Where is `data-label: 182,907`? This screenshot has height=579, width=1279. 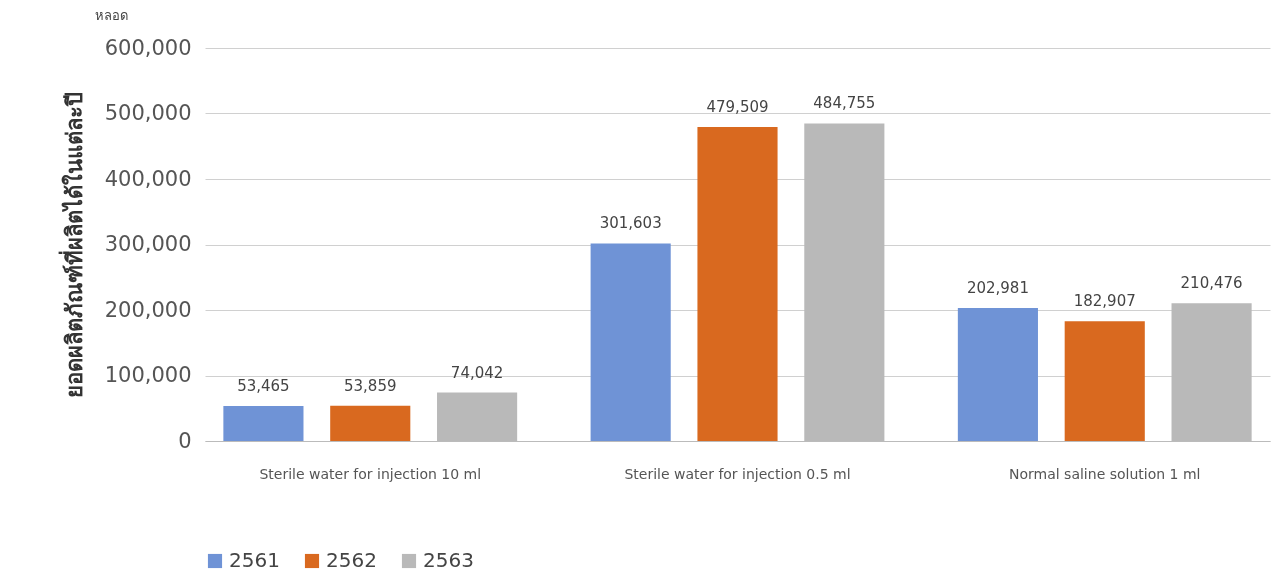
data-label: 182,907 is located at coordinates (1104, 301).